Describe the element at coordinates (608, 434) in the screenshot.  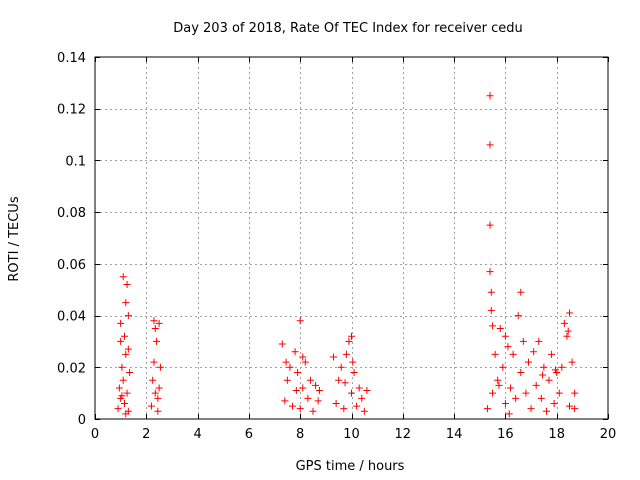
I see `x-tick-label: 20` at that location.